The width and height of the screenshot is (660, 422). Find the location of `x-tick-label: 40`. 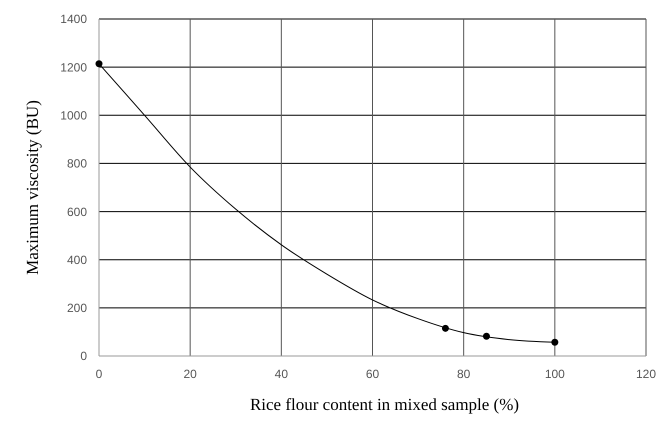

x-tick-label: 40 is located at coordinates (281, 374).